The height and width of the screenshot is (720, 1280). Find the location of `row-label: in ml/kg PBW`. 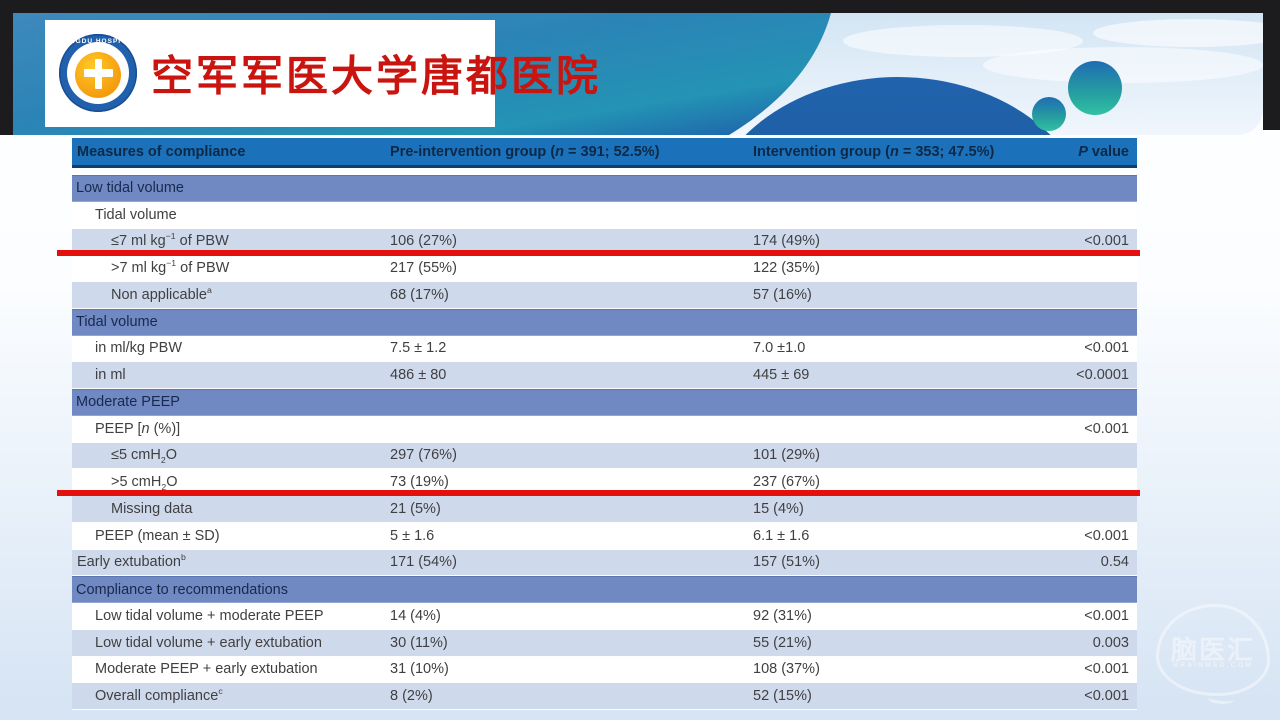

row-label: in ml/kg PBW is located at coordinates (139, 348).